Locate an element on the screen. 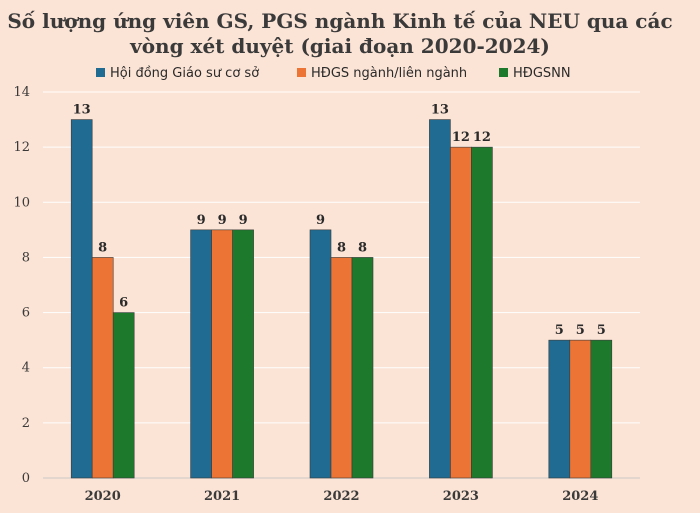 Image resolution: width=700 pixels, height=513 pixels. data-label-2021-series-1: 9 is located at coordinates (201, 220).